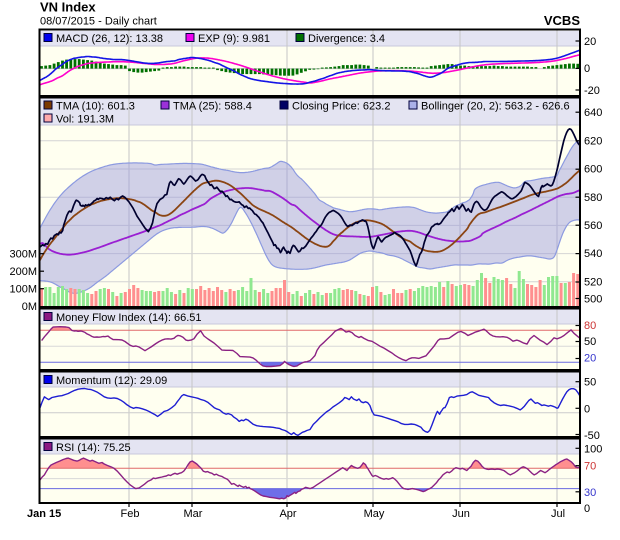  I want to click on svg-text: TMA (25): 588.4, so click(212, 107).